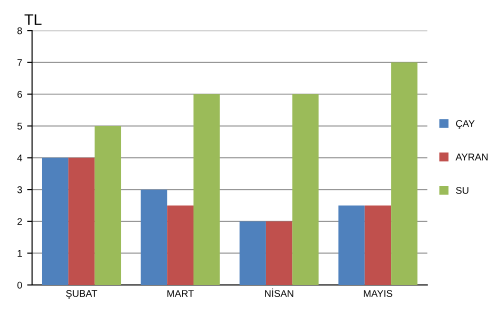 This screenshot has width=494, height=322. What do you see at coordinates (20, 253) in the screenshot?
I see `y-tick-label: 1` at bounding box center [20, 253].